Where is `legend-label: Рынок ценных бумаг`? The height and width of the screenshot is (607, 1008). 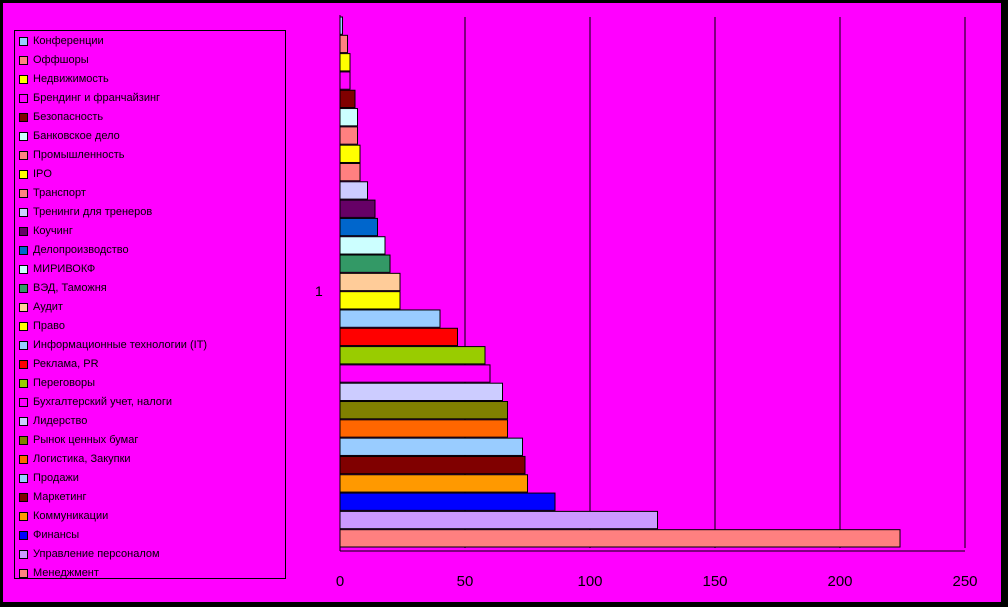 legend-label: Рынок ценных бумаг is located at coordinates (86, 440).